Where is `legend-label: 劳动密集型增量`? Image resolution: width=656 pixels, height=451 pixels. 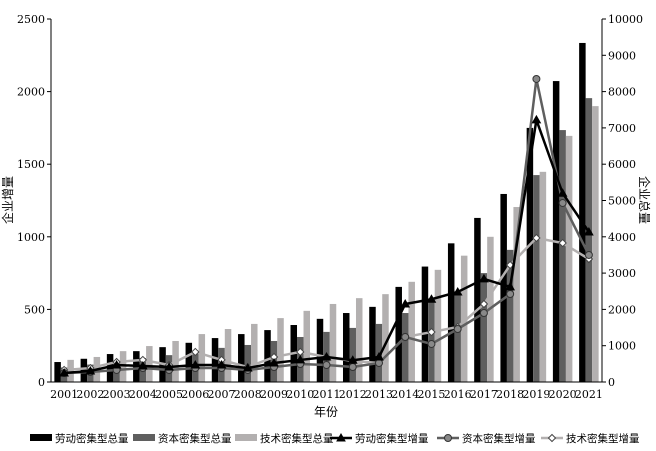
legend-label: 劳动密集型增量 is located at coordinates (392, 438).